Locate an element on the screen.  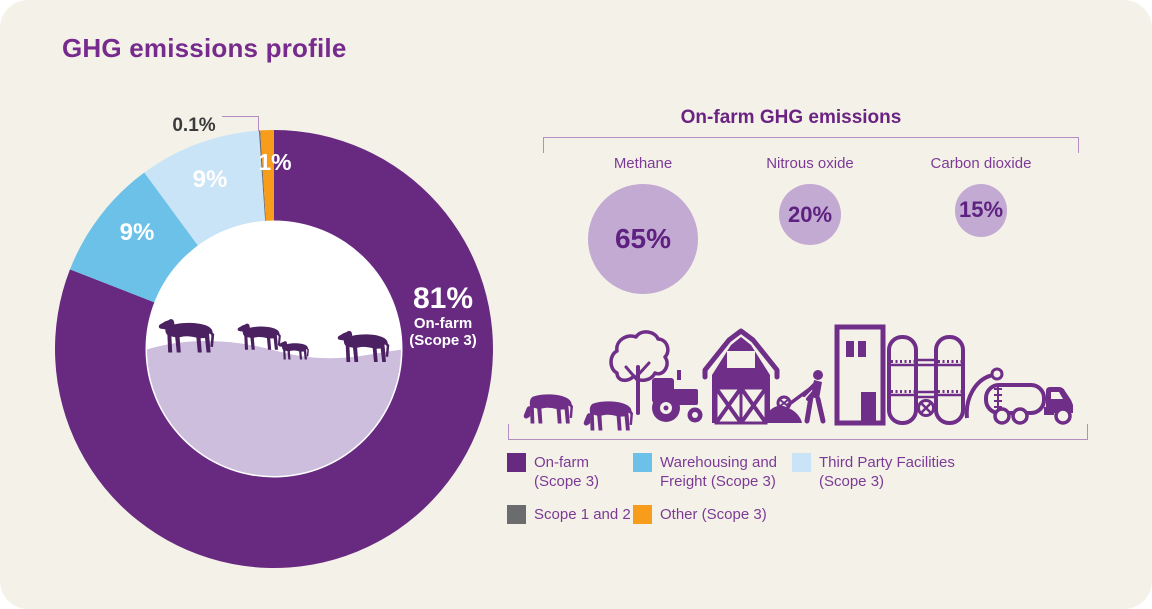
pasture-hill is located at coordinates (274, 408).